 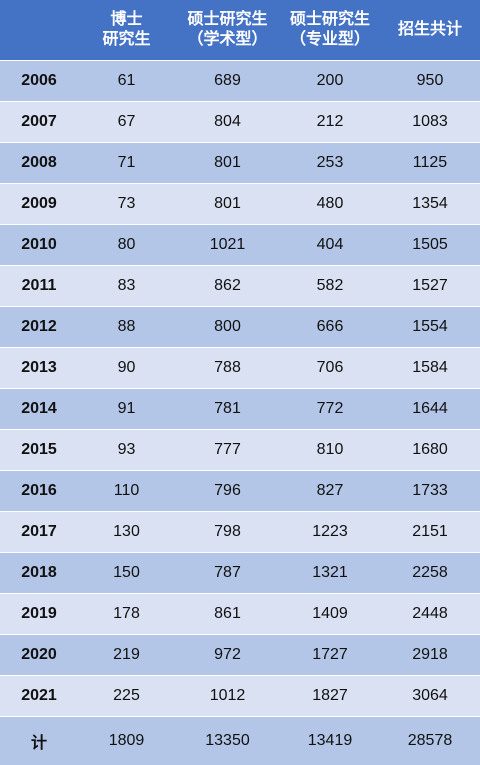 I want to click on value-cell: 90, so click(x=126, y=368).